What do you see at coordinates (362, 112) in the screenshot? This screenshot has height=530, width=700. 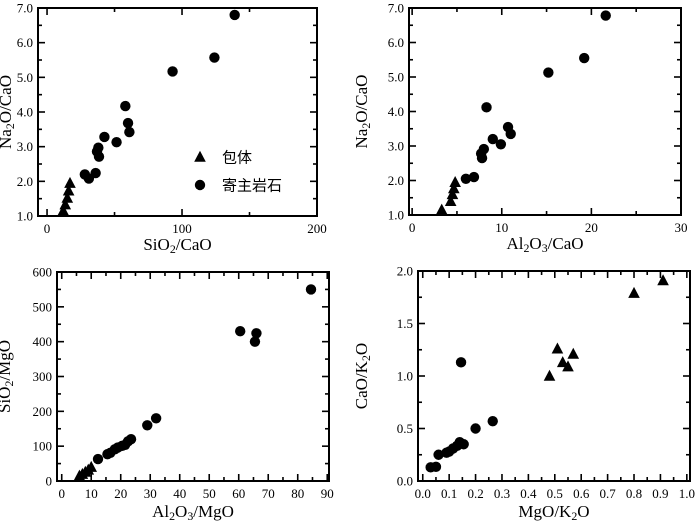 I see `y-axis-title: Na2O/CaO` at bounding box center [362, 112].